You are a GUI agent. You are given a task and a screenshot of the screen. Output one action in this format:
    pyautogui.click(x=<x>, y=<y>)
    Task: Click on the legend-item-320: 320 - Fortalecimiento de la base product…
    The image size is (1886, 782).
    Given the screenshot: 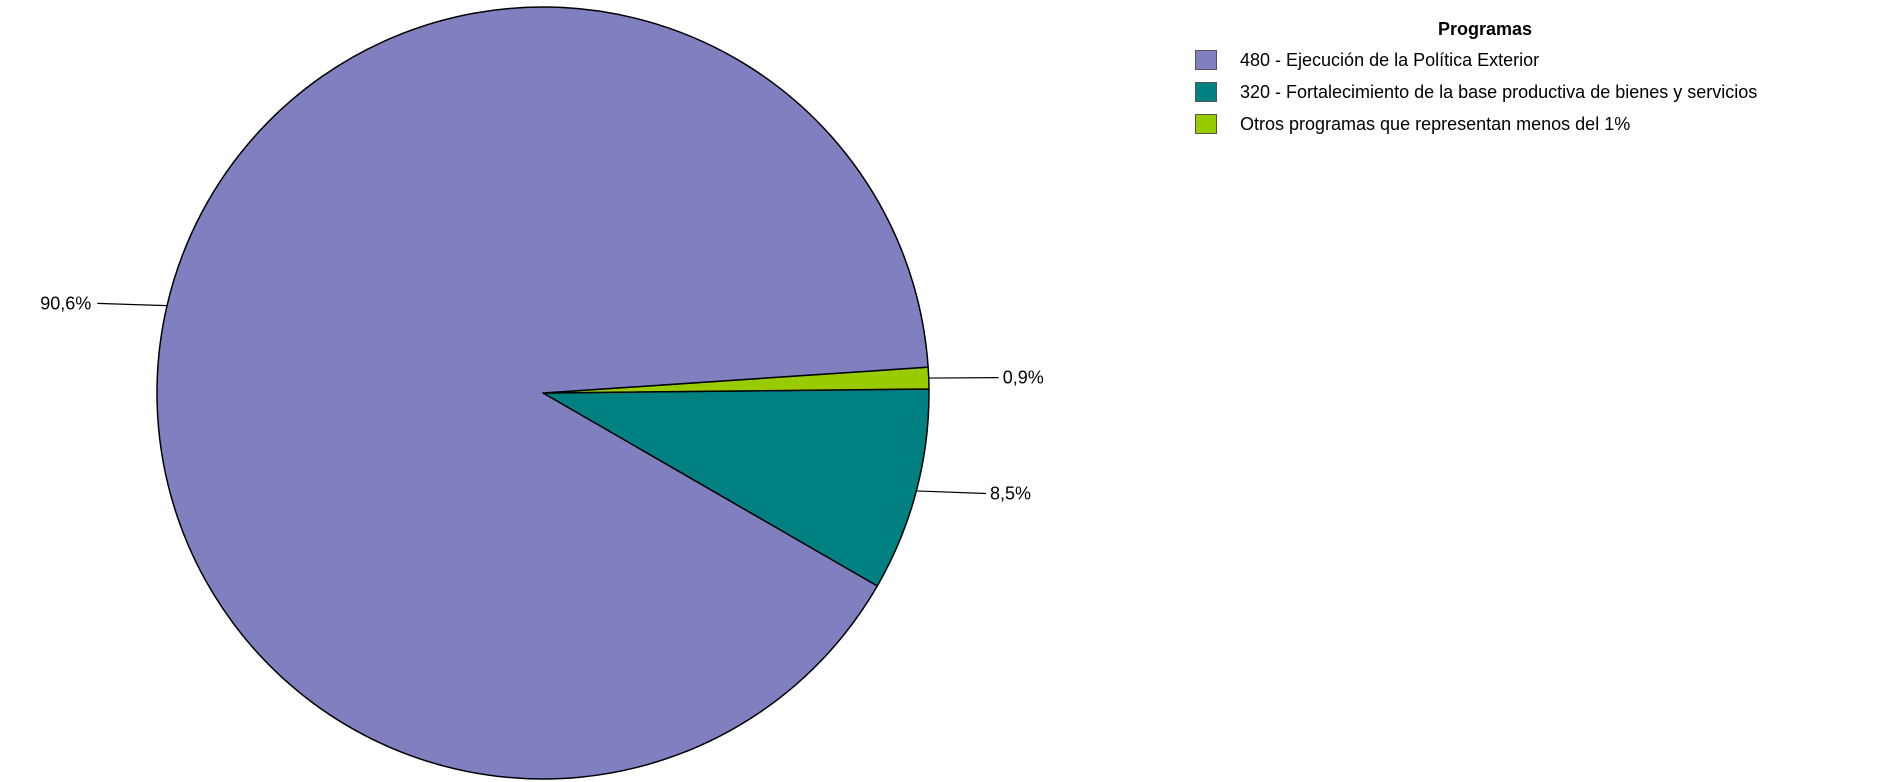 What is the action you would take?
    pyautogui.click(x=1535, y=92)
    